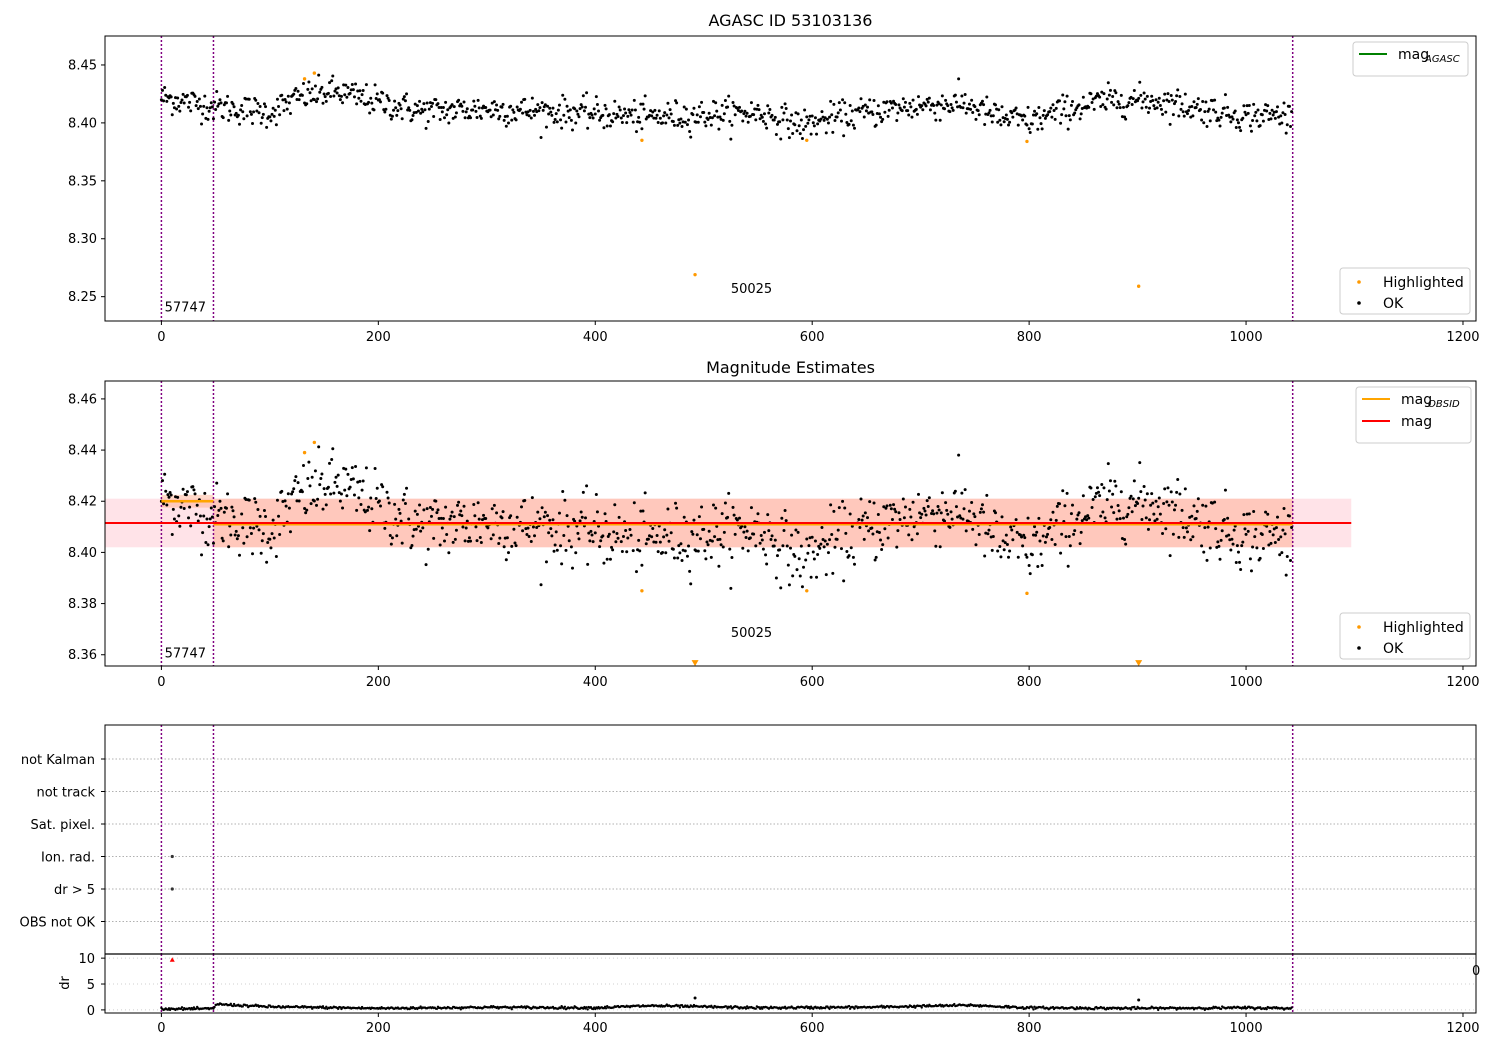 This screenshot has height=1050, width=1500. Describe the element at coordinates (1423, 628) in the screenshot. I see `legend-label: Highlighted` at that location.